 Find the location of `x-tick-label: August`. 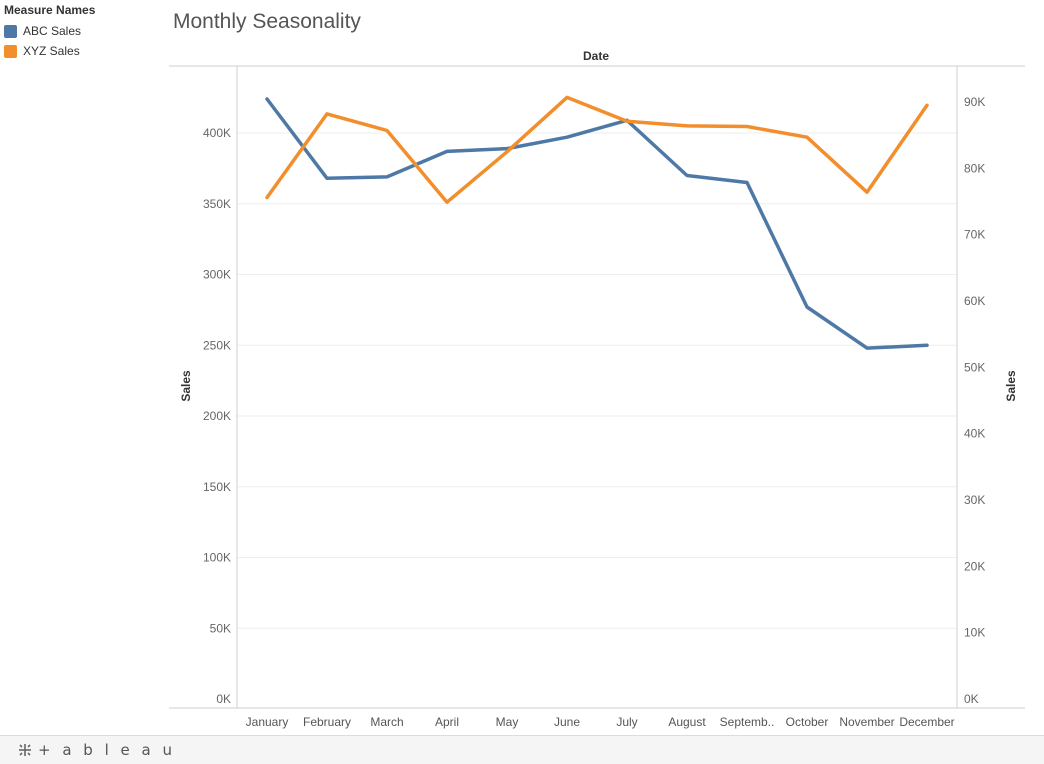

x-tick-label: August is located at coordinates (687, 722).